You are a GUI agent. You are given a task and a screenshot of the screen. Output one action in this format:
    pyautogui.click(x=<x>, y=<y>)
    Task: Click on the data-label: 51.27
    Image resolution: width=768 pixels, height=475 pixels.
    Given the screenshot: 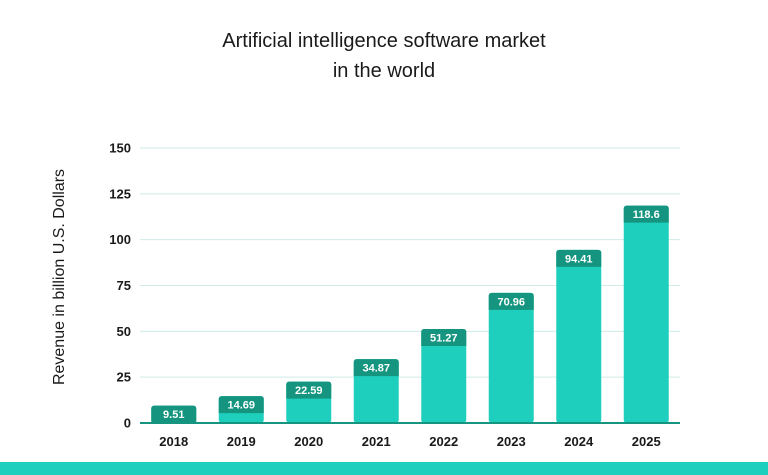 What is the action you would take?
    pyautogui.click(x=444, y=339)
    